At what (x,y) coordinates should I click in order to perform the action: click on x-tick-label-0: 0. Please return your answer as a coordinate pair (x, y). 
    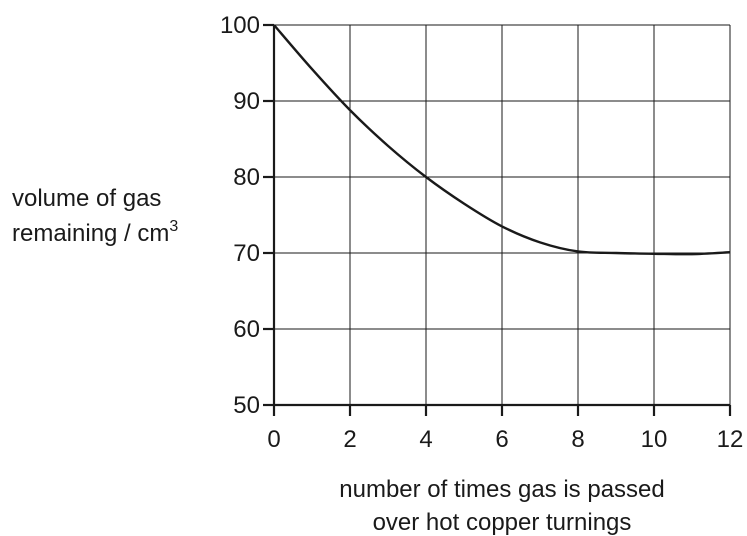
    Looking at the image, I should click on (273, 439).